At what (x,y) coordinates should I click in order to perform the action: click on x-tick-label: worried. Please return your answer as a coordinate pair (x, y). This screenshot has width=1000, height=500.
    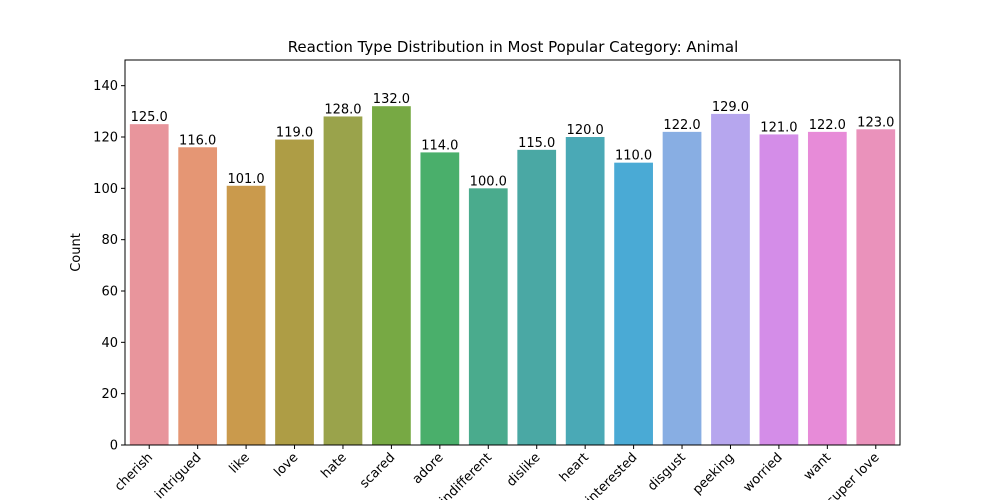
    Looking at the image, I should click on (763, 472).